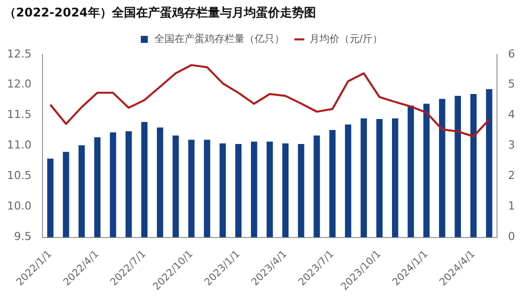 The image size is (524, 296). What do you see at coordinates (160, 12) in the screenshot?
I see `chart-title: （2022-2024年）全国在产蛋鸡存栏量与月均蛋价走势图` at bounding box center [160, 12].